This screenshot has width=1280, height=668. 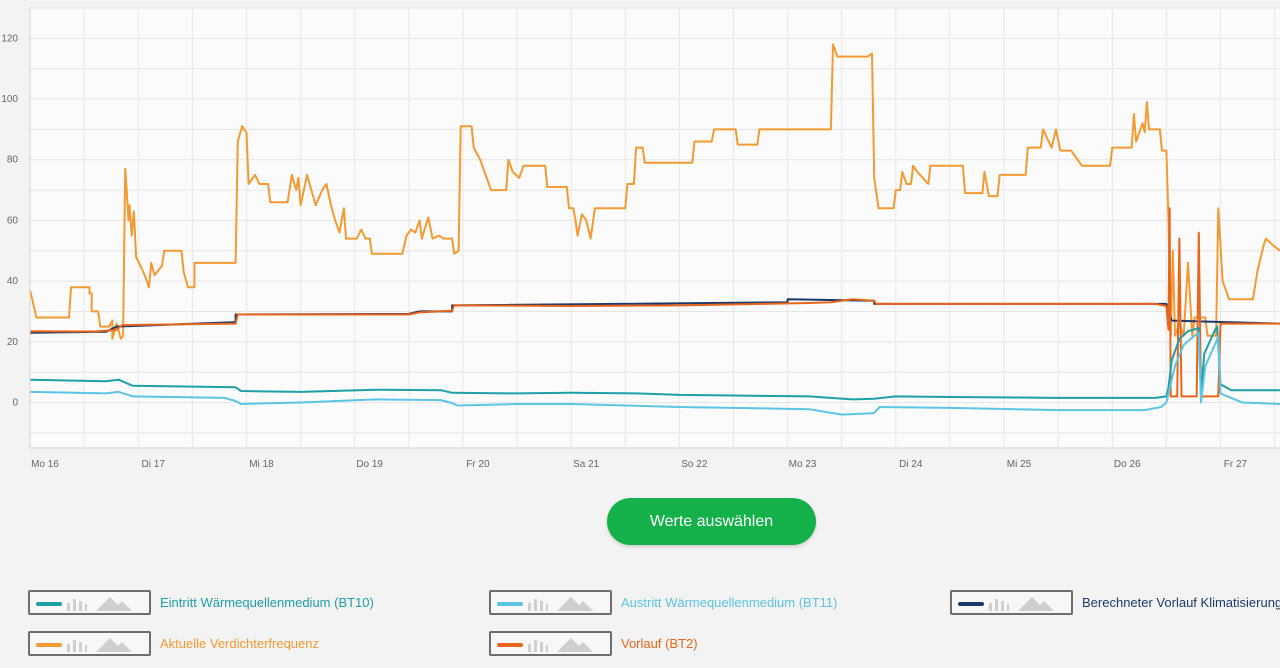 I want to click on x-tick-label: Fr 20, so click(x=478, y=464).